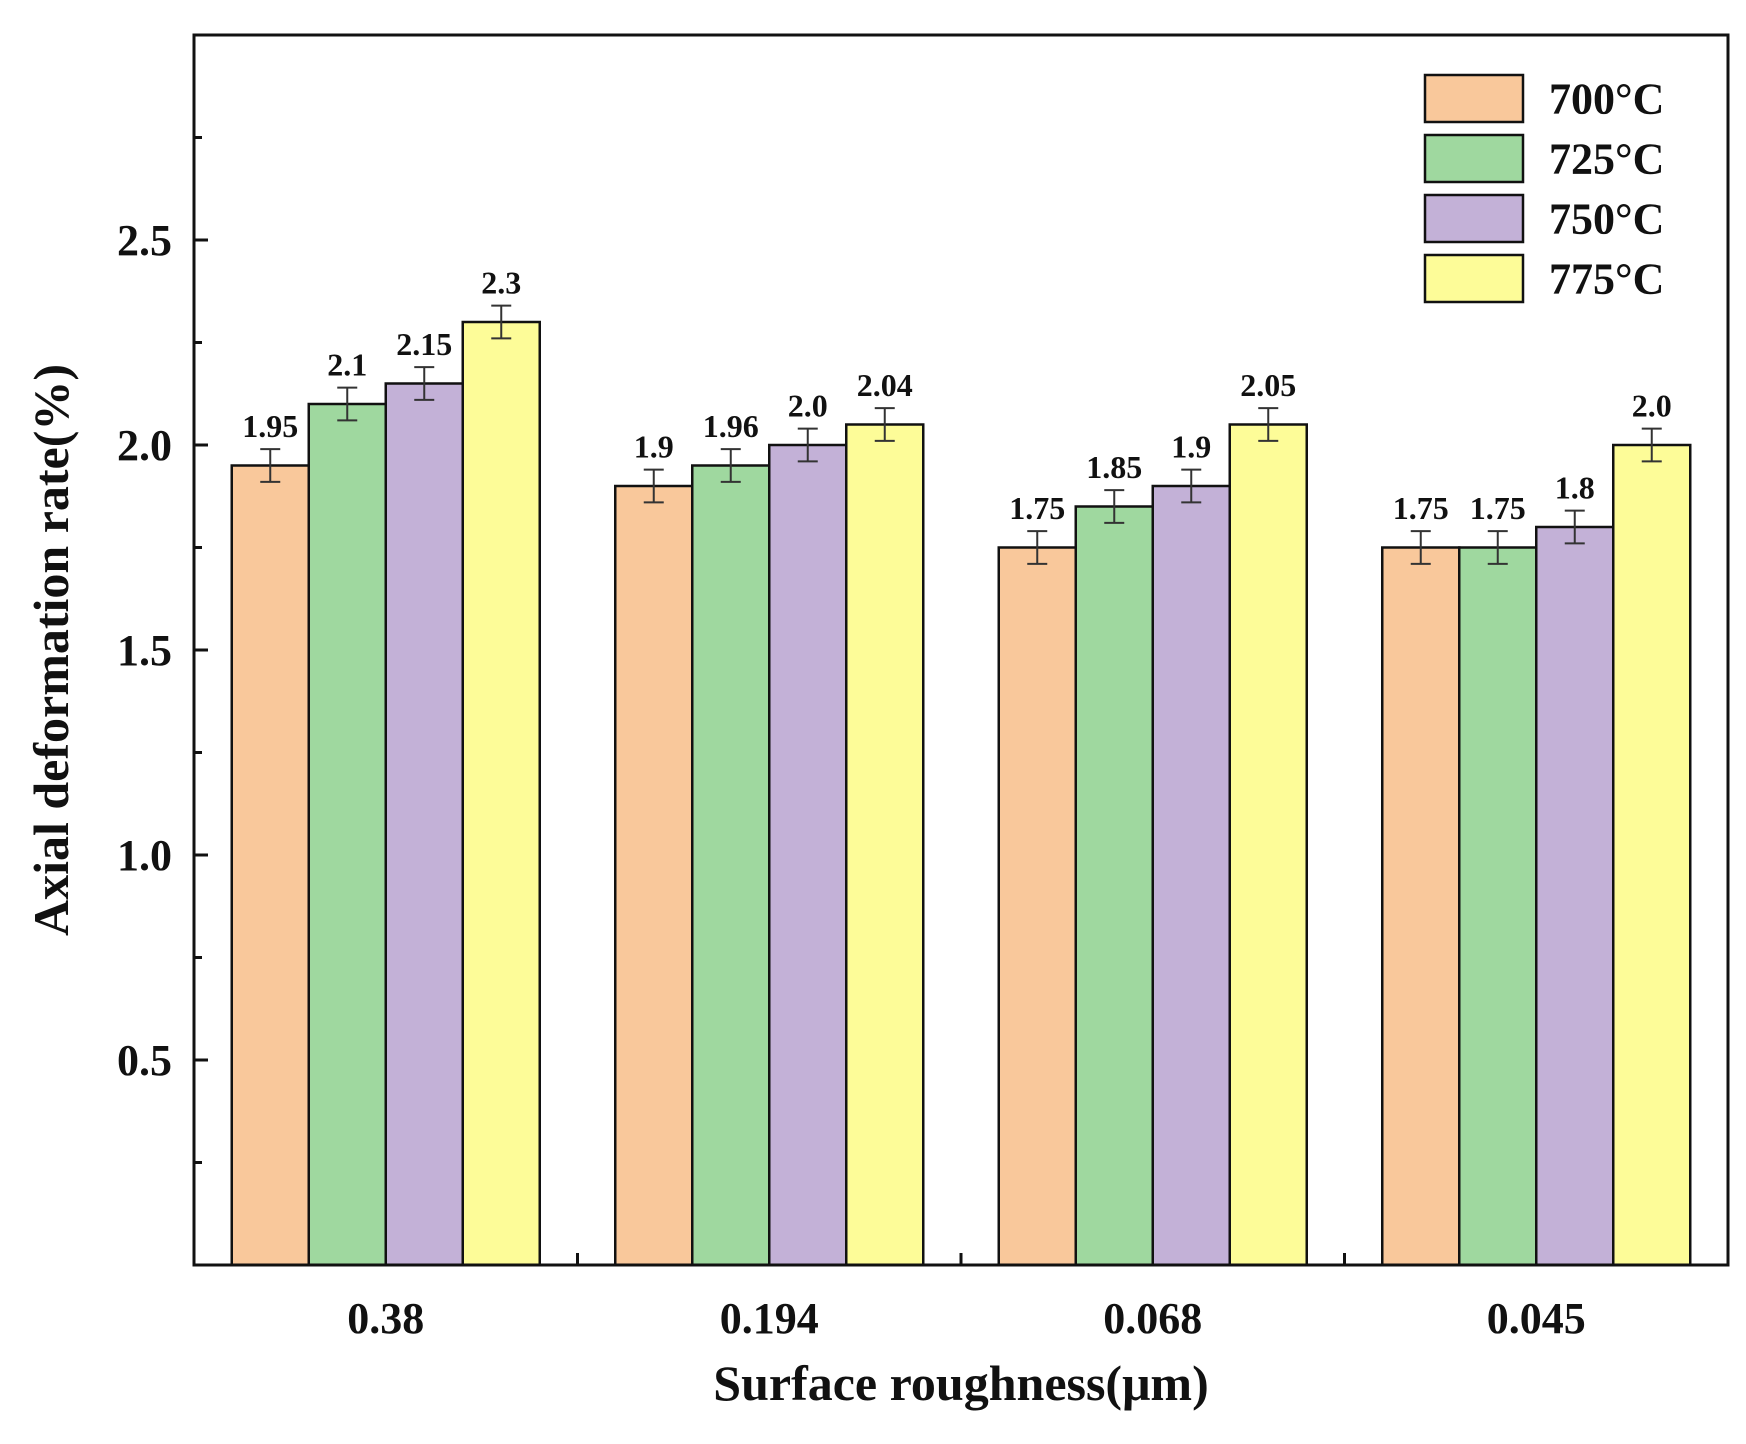 The image size is (1746, 1444). Describe the element at coordinates (1575, 488) in the screenshot. I see `bar-value-label: 1.8` at that location.